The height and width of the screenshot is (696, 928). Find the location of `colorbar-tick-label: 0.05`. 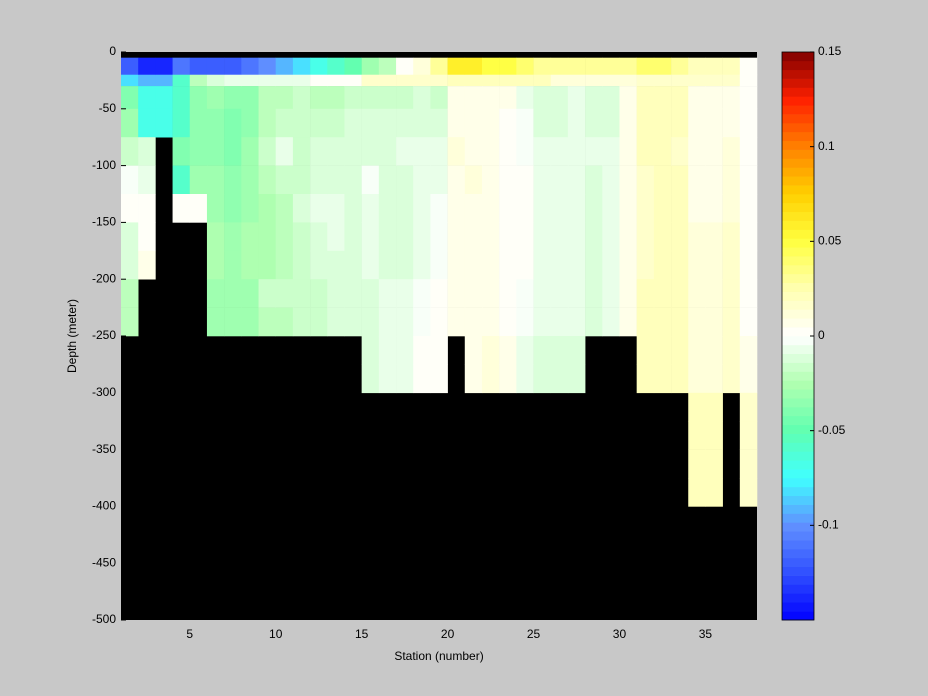

colorbar-tick-label: 0.05 is located at coordinates (830, 241).